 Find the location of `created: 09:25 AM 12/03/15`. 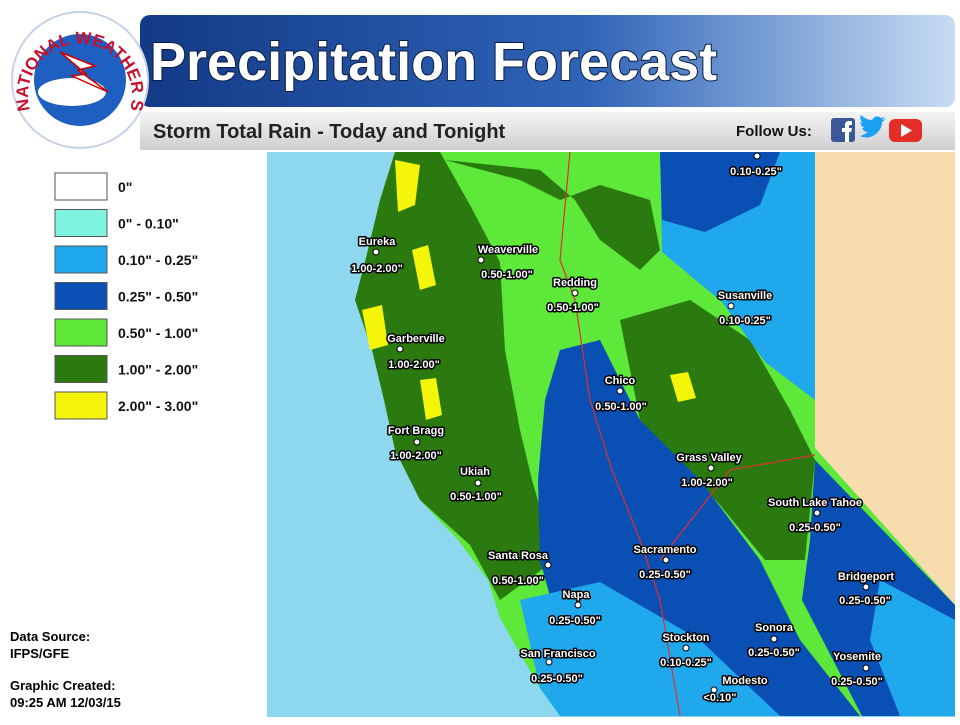

created: 09:25 AM 12/03/15 is located at coordinates (65, 702).